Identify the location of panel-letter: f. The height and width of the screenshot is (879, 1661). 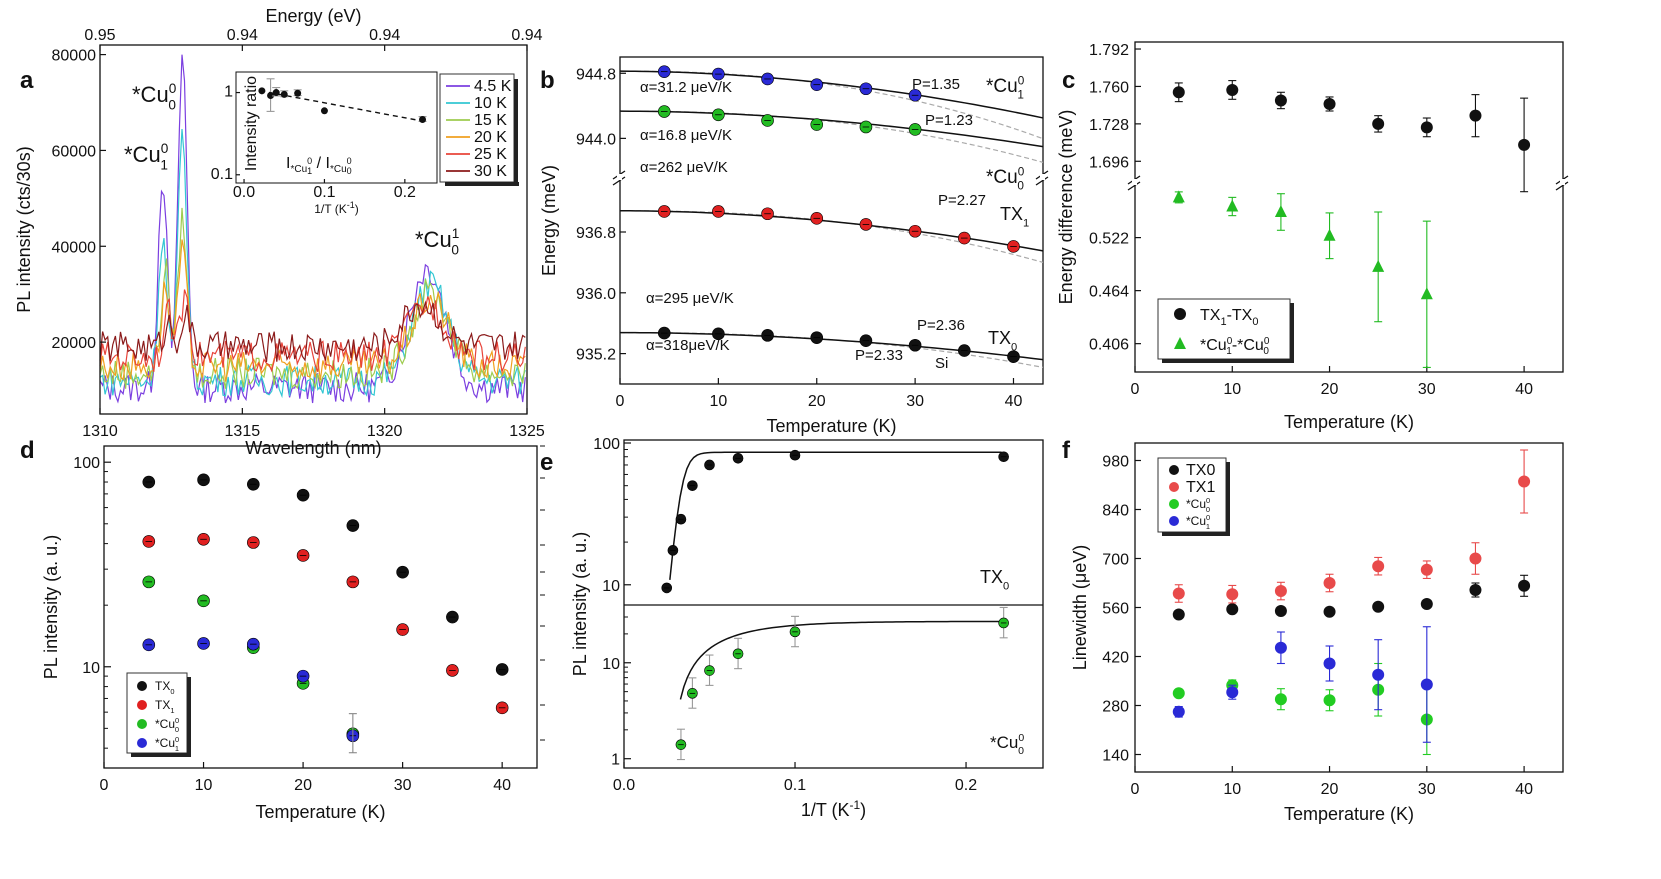
(1066, 450).